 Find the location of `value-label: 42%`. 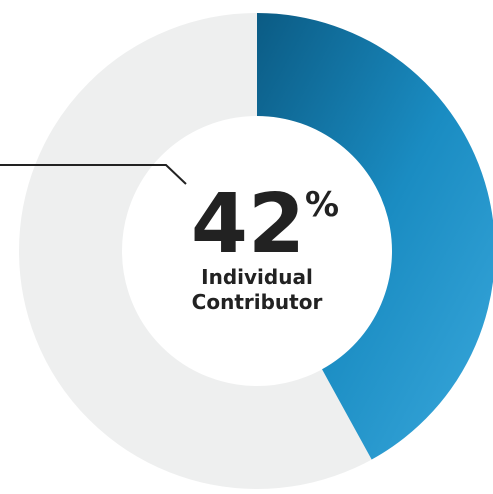

value-label: 42% is located at coordinates (265, 224).